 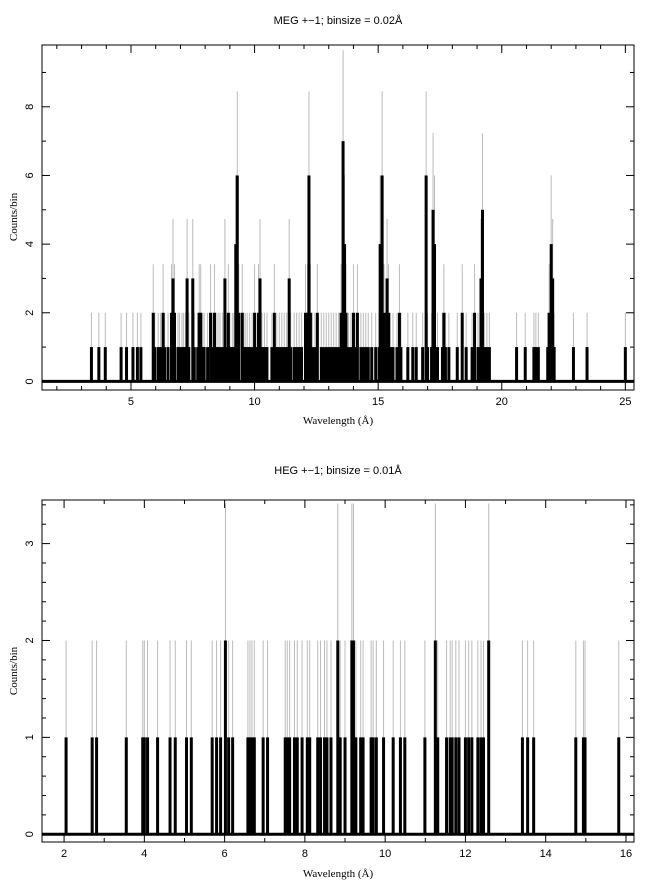 What do you see at coordinates (338, 421) in the screenshot?
I see `meg-x-axis-label: Wavelength (Å)` at bounding box center [338, 421].